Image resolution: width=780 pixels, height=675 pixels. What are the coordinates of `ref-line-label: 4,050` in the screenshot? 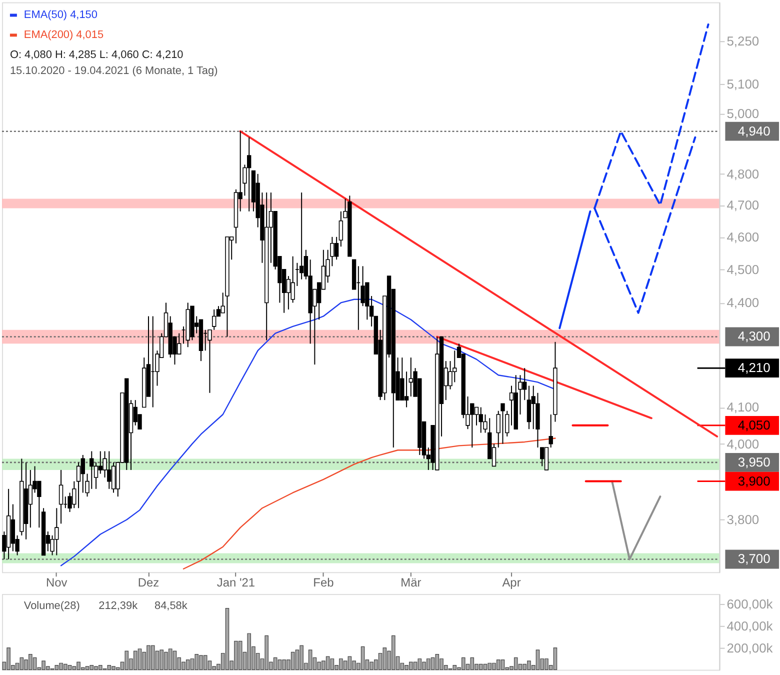 It's located at (754, 424).